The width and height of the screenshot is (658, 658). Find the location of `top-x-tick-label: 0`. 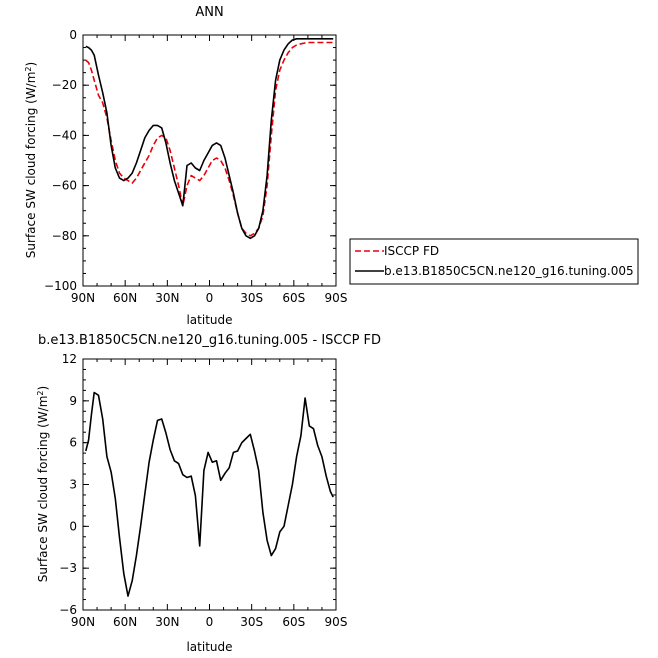

top-x-tick-label: 0 is located at coordinates (210, 298).